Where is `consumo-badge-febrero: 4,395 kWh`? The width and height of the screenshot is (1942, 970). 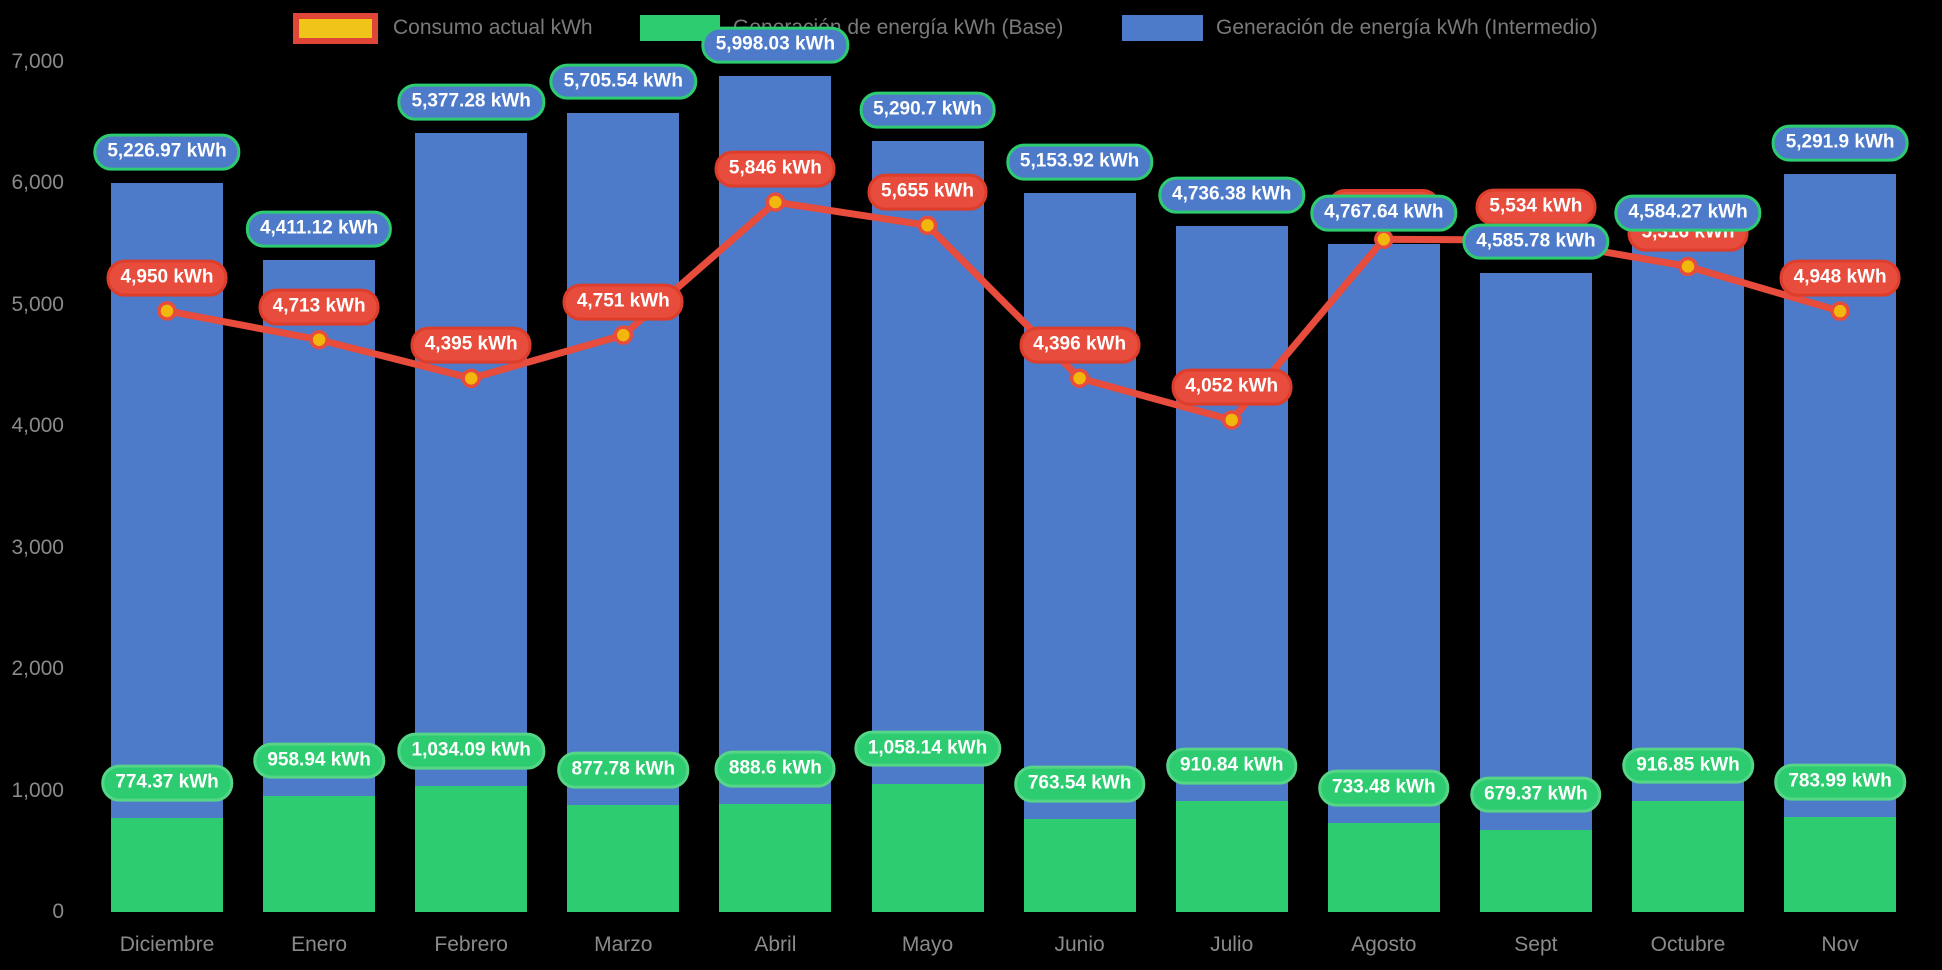
consumo-badge-febrero: 4,395 kWh is located at coordinates (471, 345).